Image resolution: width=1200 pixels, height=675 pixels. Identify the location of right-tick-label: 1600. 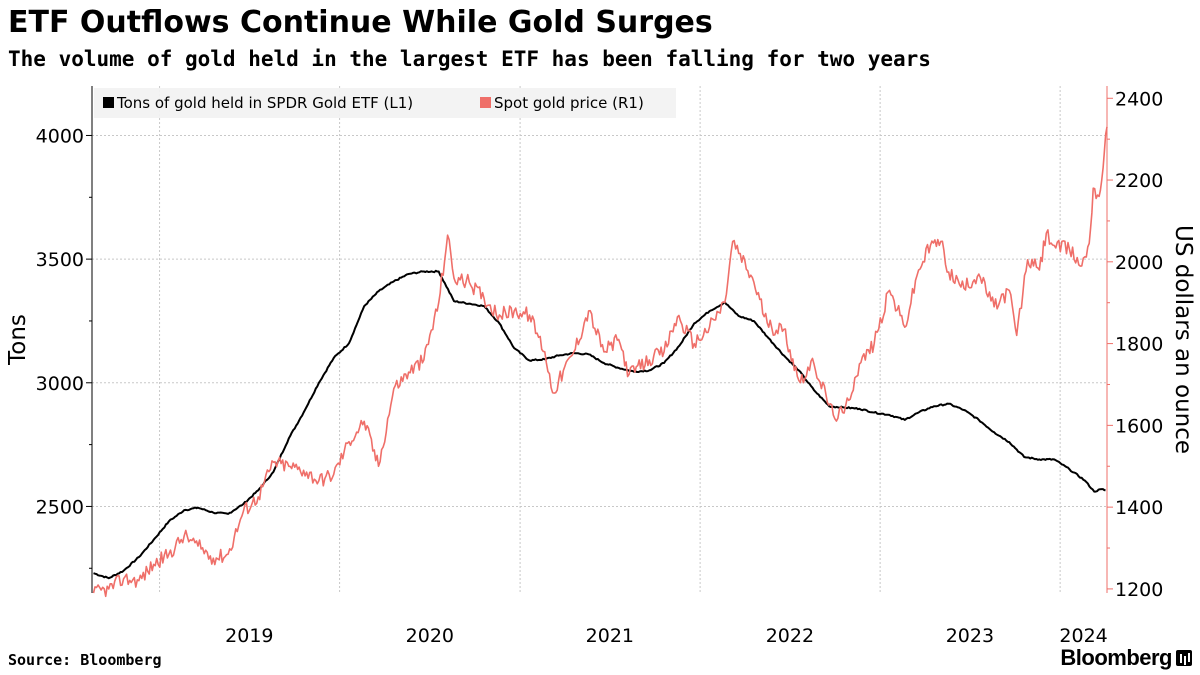
(1139, 426).